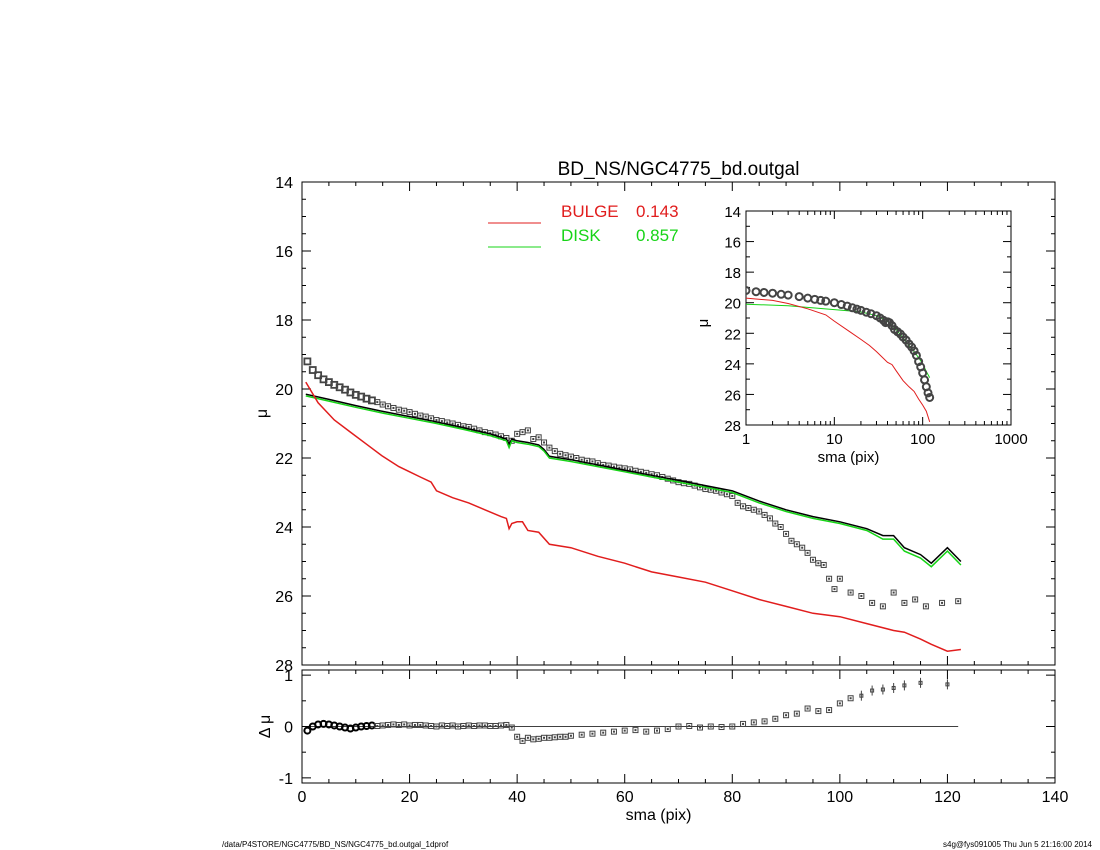  I want to click on inset-y-tick-label: 18, so click(732, 273).